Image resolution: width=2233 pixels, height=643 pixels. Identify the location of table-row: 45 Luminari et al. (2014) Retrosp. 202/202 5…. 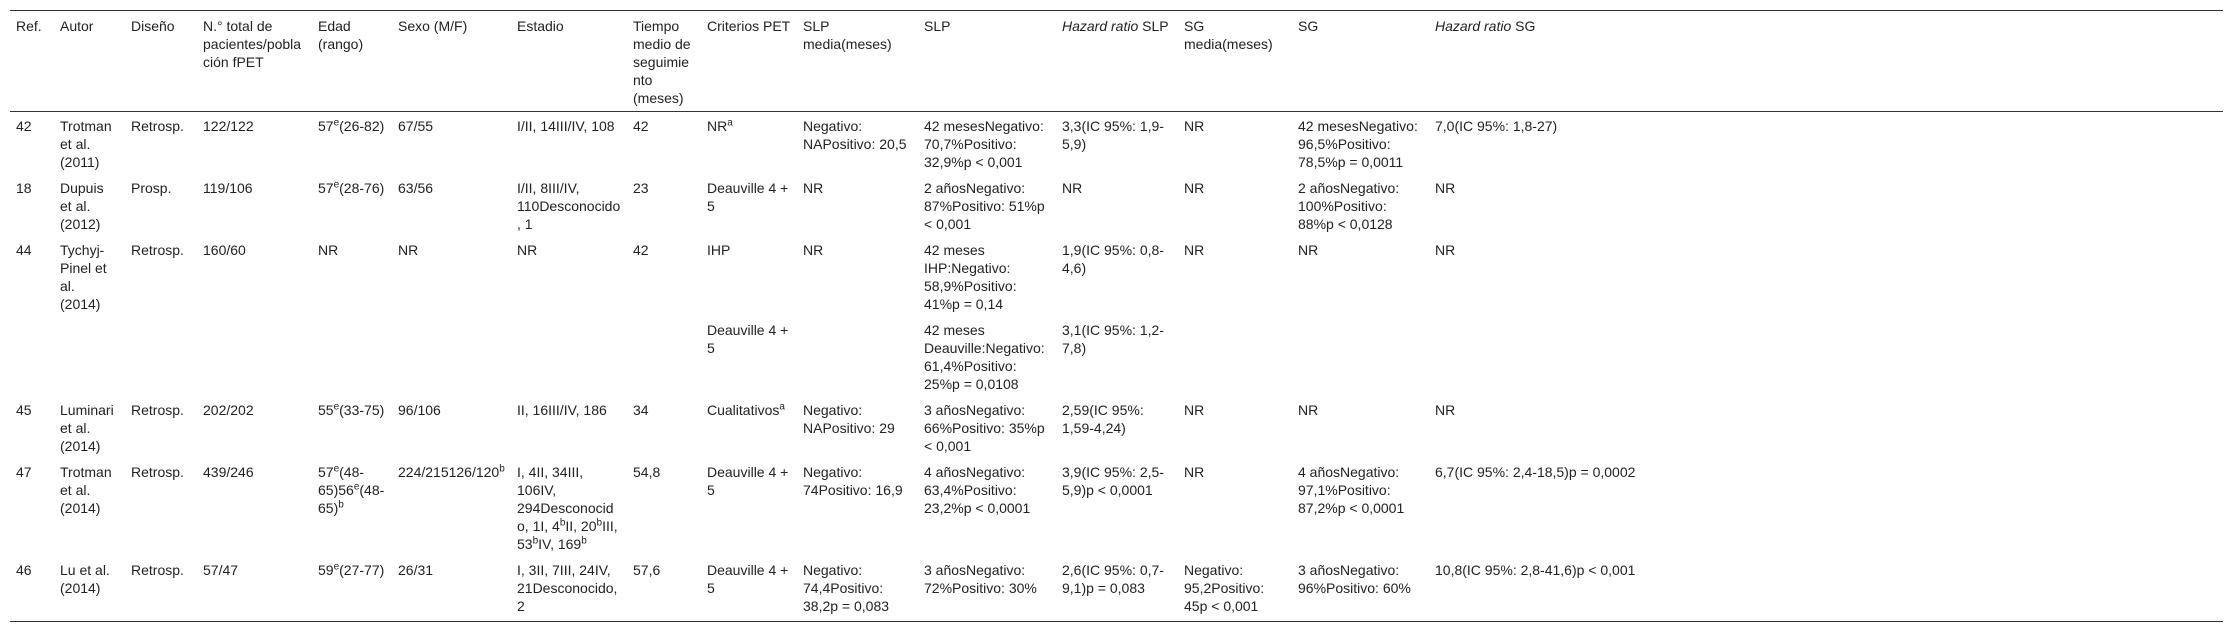
(1116, 430).